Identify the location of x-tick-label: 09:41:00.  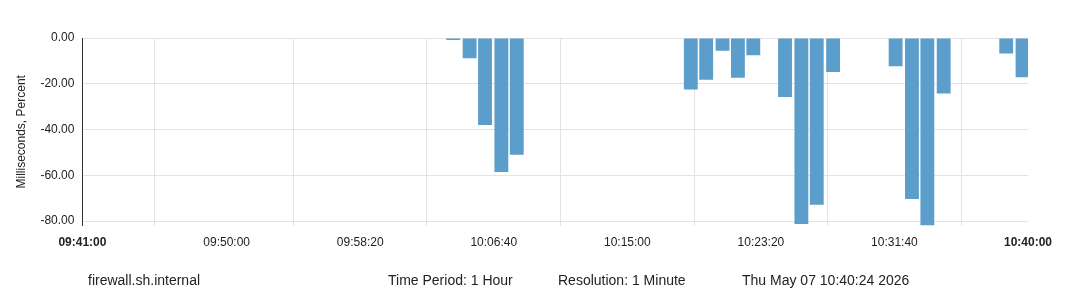
(82, 242).